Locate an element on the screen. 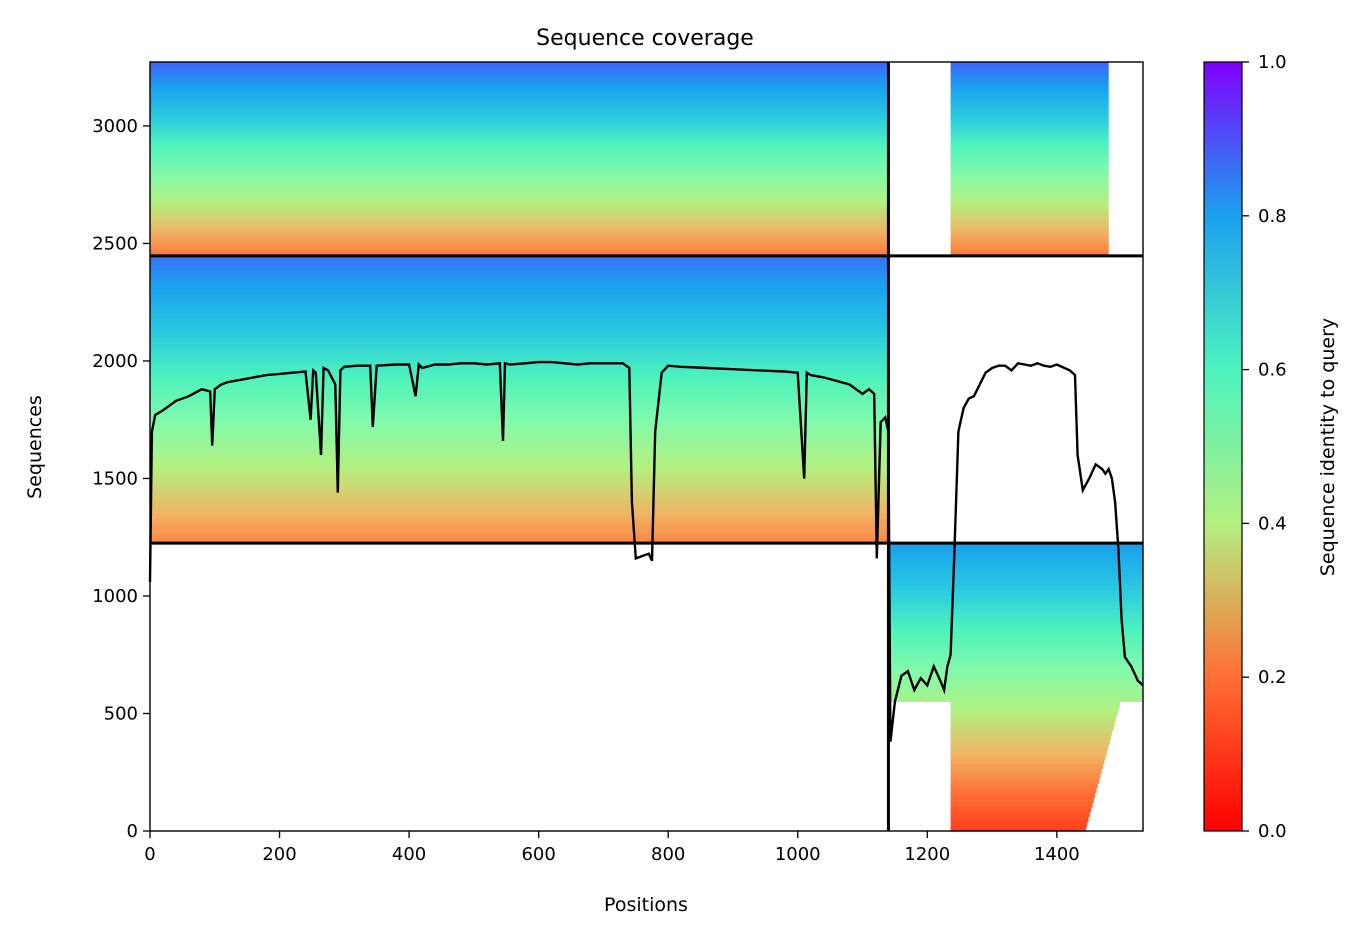  y-axis-ticks: 0 500 1000 1500 2000 2500 3000 is located at coordinates (121, 479).